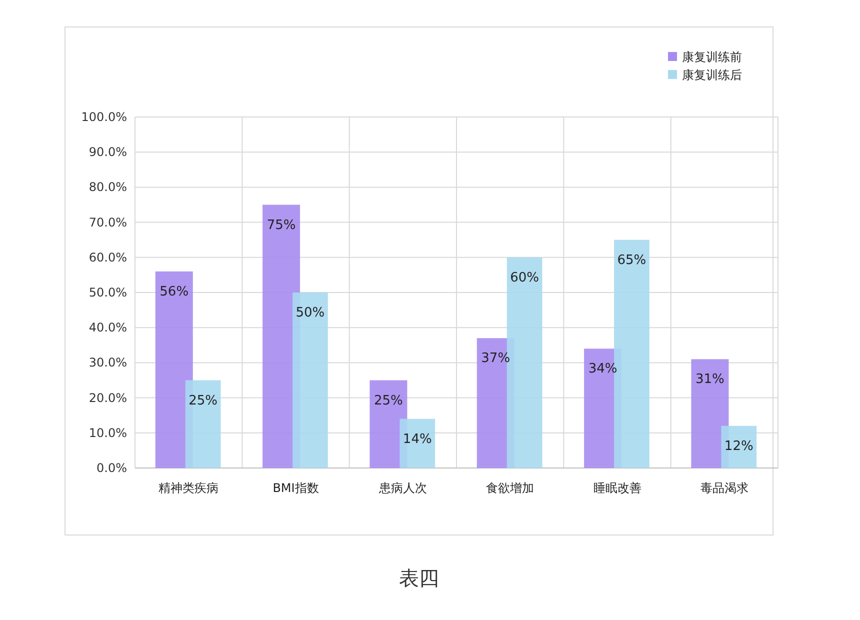 The width and height of the screenshot is (860, 620). What do you see at coordinates (525, 278) in the screenshot?
I see `data-label: 60%` at bounding box center [525, 278].